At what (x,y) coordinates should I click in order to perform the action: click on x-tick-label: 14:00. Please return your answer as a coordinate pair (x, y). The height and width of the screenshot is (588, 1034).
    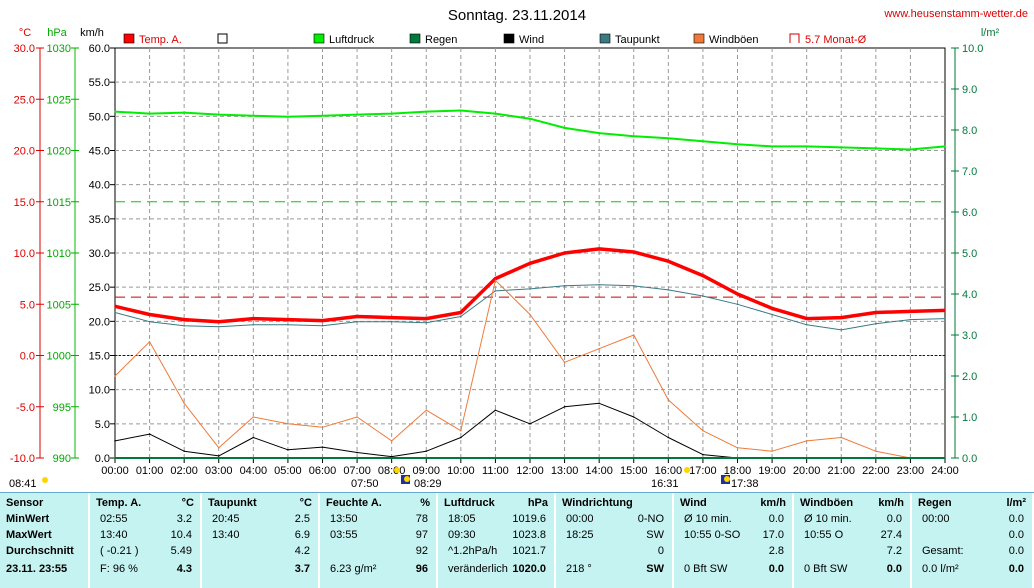
    Looking at the image, I should click on (599, 471).